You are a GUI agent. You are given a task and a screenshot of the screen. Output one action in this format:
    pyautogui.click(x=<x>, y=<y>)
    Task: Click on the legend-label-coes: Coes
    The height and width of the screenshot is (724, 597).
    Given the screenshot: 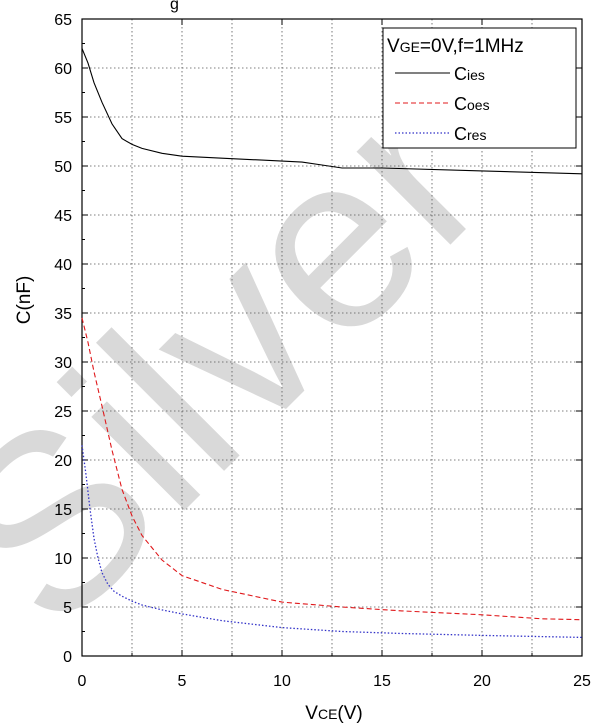 What is the action you would take?
    pyautogui.click(x=472, y=104)
    